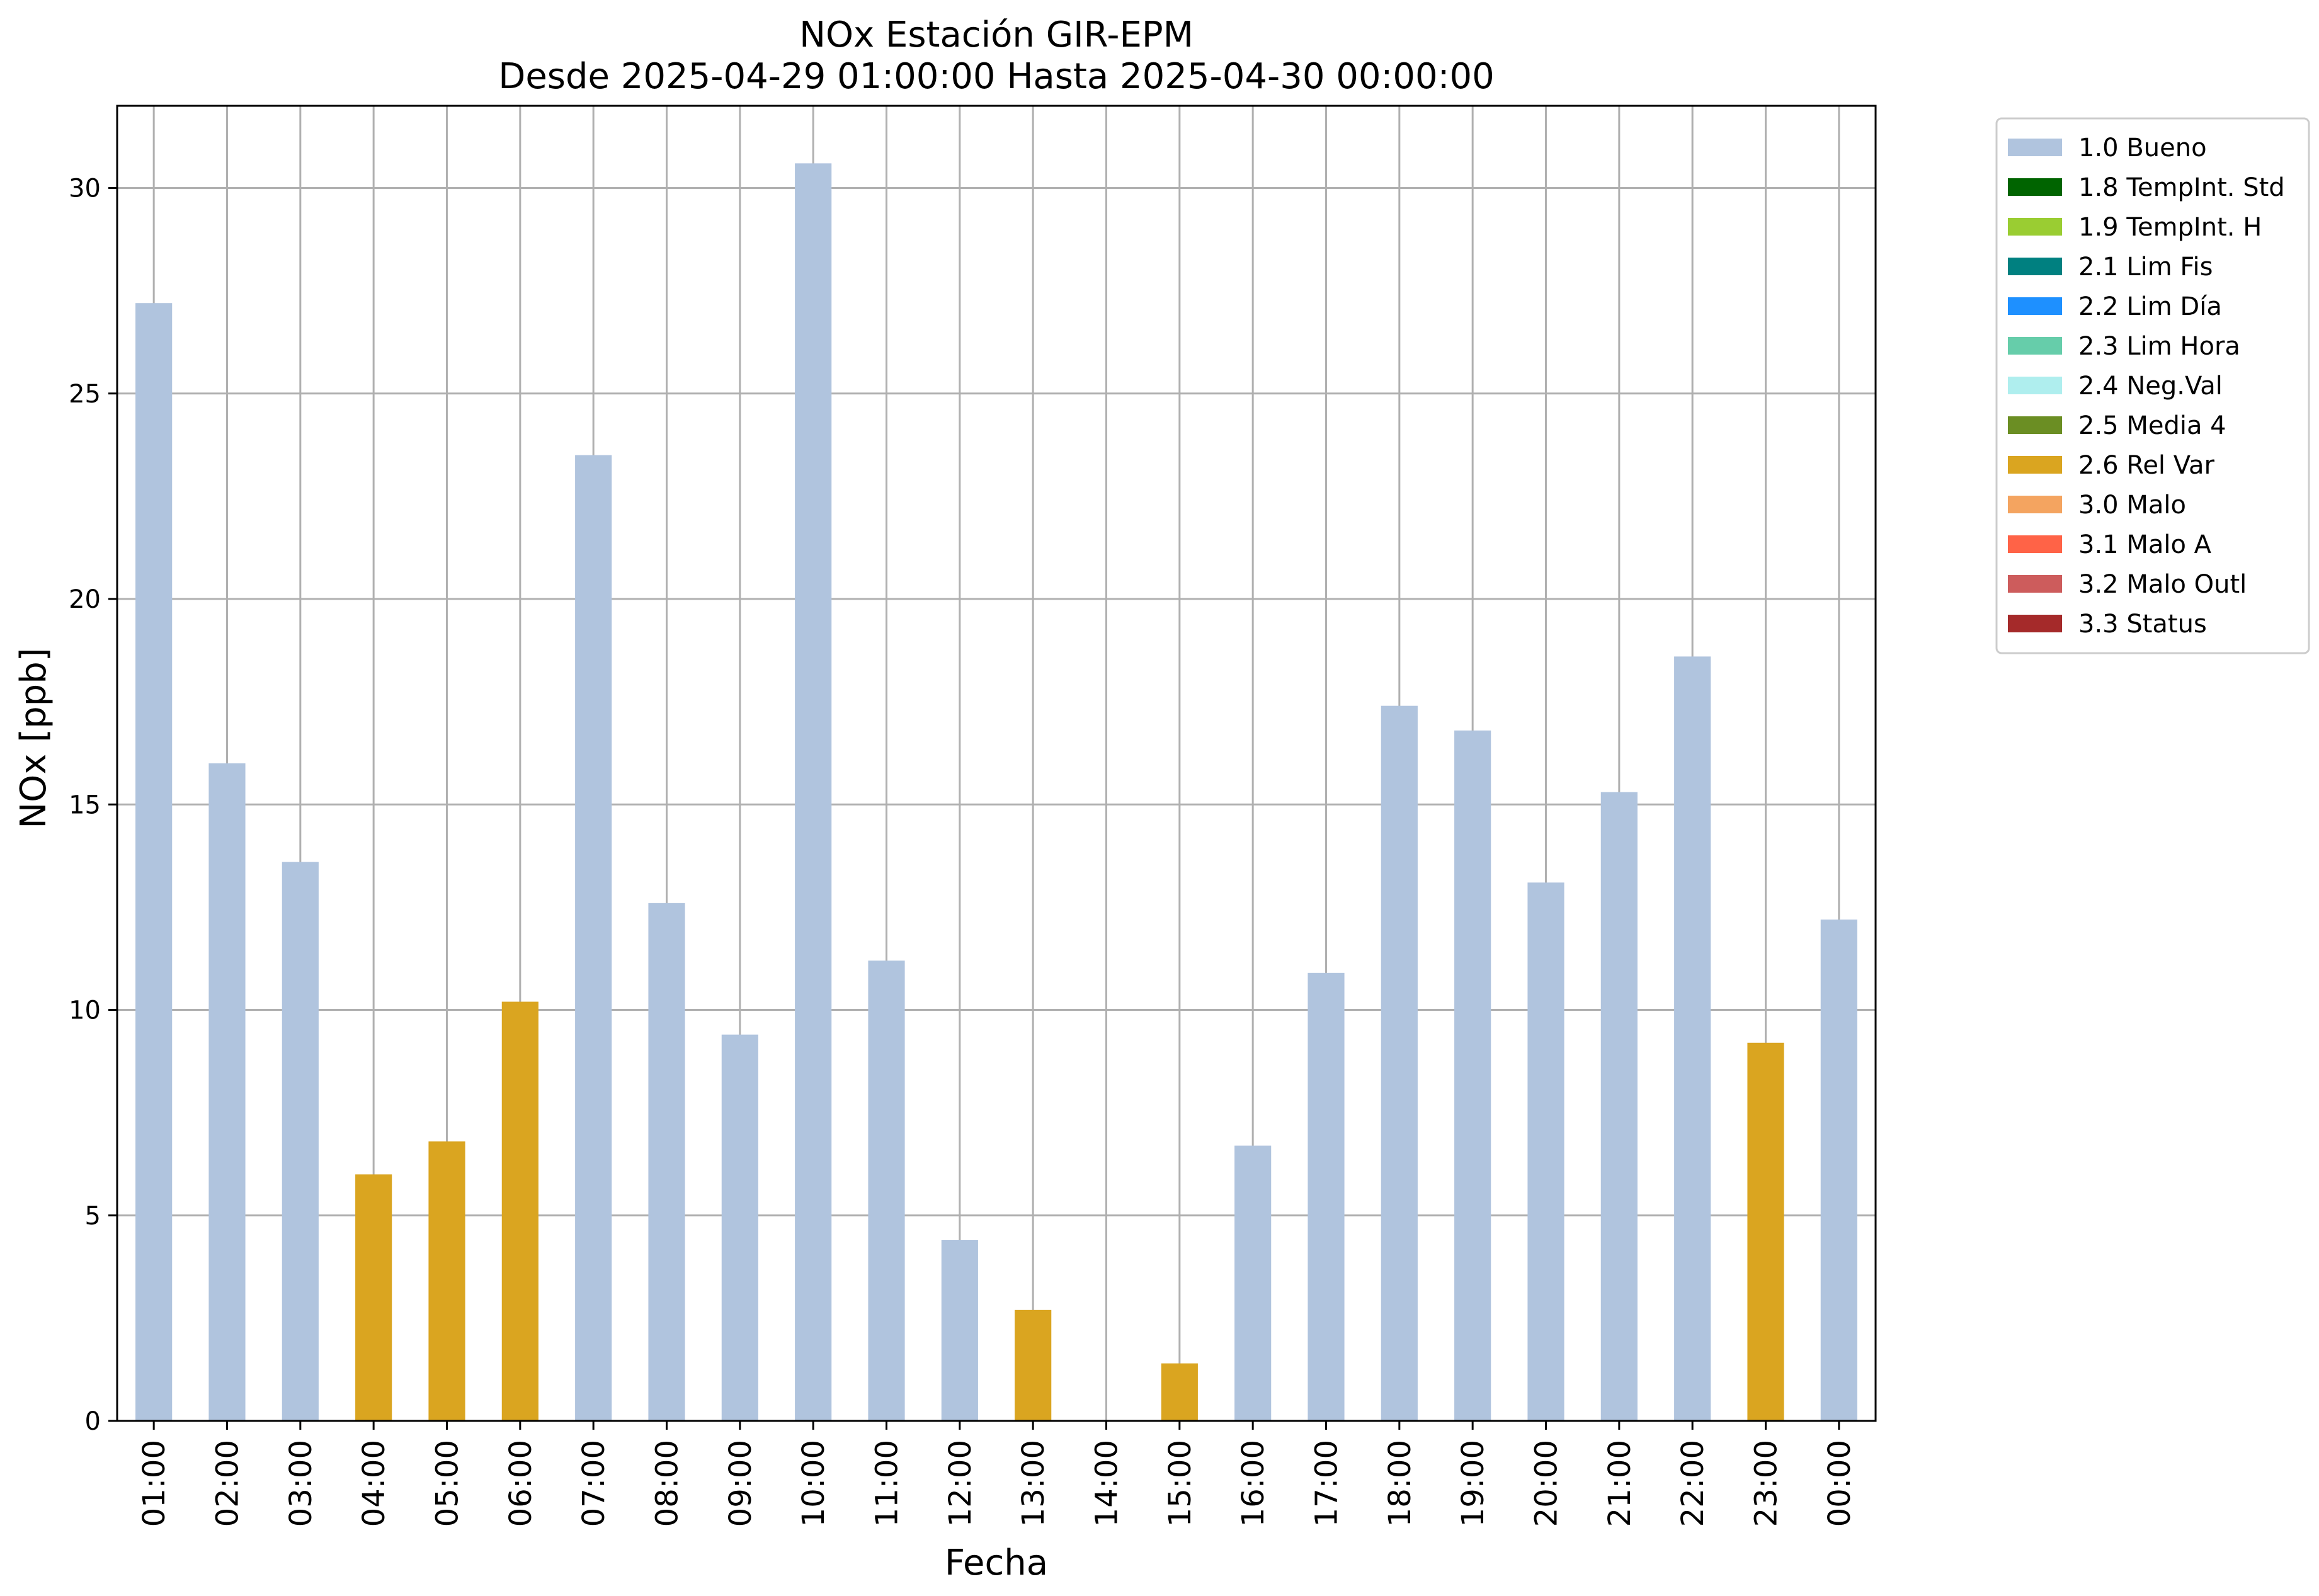  Describe the element at coordinates (1033, 1483) in the screenshot. I see `x-tick-label: 13:00` at that location.